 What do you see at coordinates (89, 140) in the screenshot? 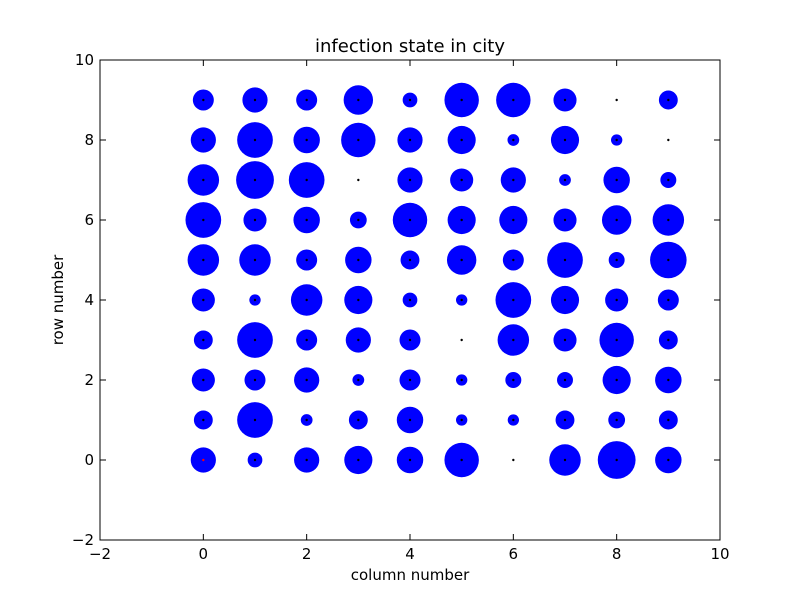
I see `y-tick-label: 8` at bounding box center [89, 140].